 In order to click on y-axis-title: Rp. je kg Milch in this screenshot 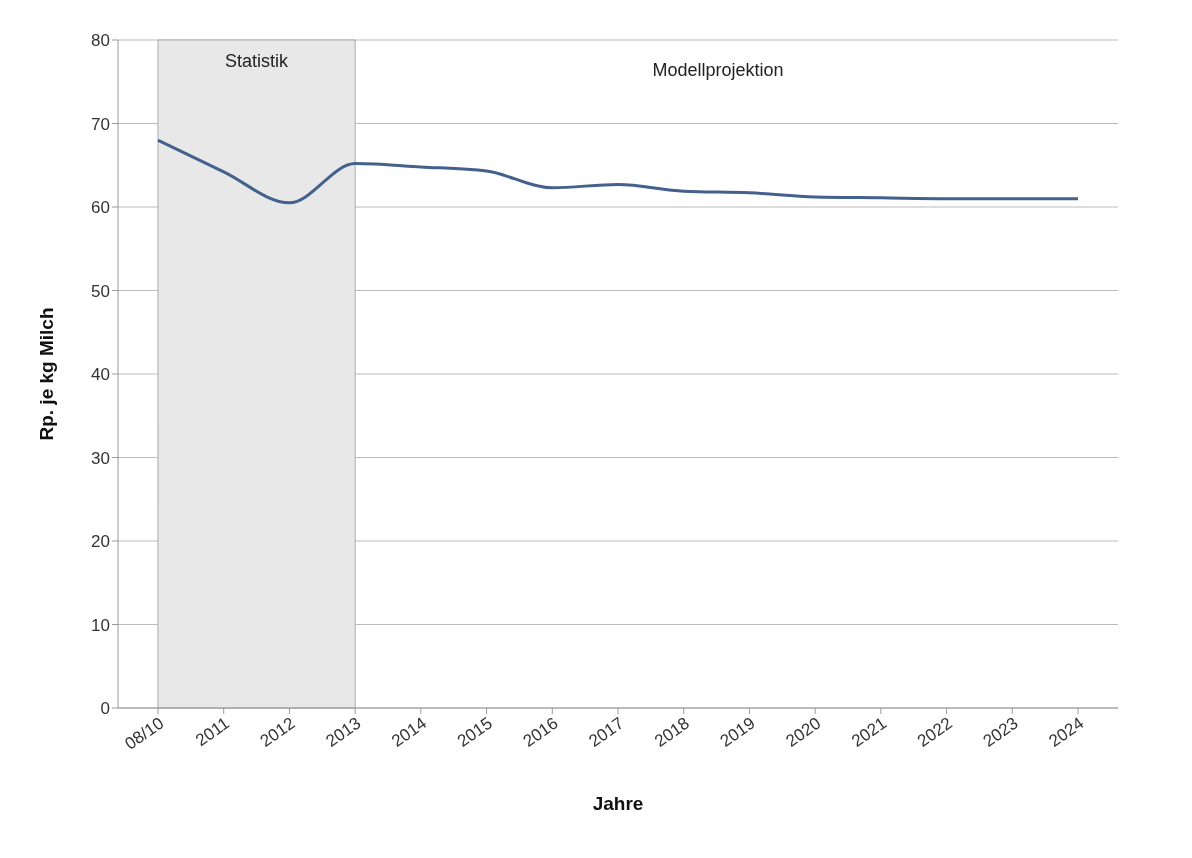, I will do `click(46, 374)`.